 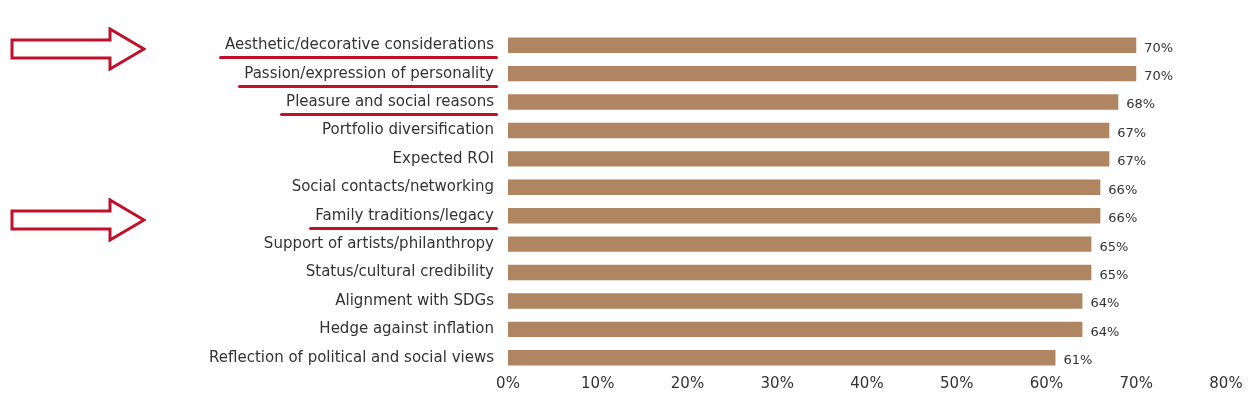 I want to click on y-tick-label: Social contacts/networking, so click(x=392, y=186).